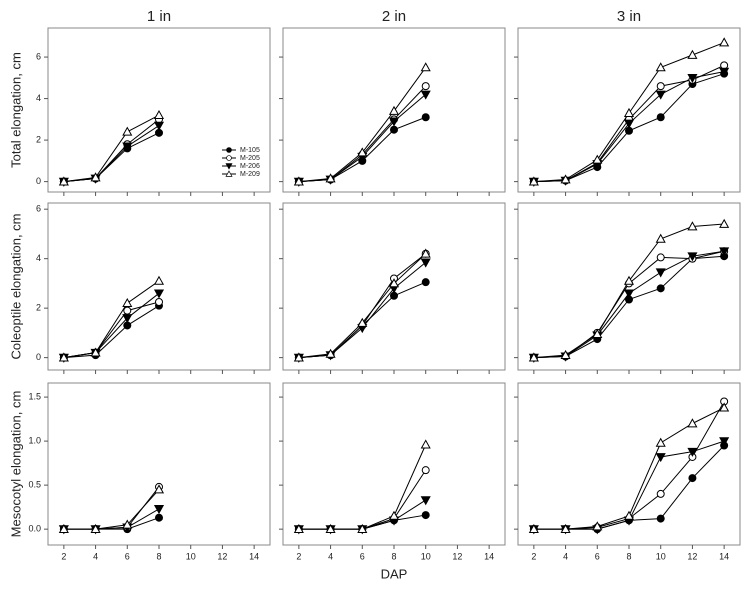 The width and height of the screenshot is (748, 591). What do you see at coordinates (250, 174) in the screenshot?
I see `legend-label: M-209` at bounding box center [250, 174].